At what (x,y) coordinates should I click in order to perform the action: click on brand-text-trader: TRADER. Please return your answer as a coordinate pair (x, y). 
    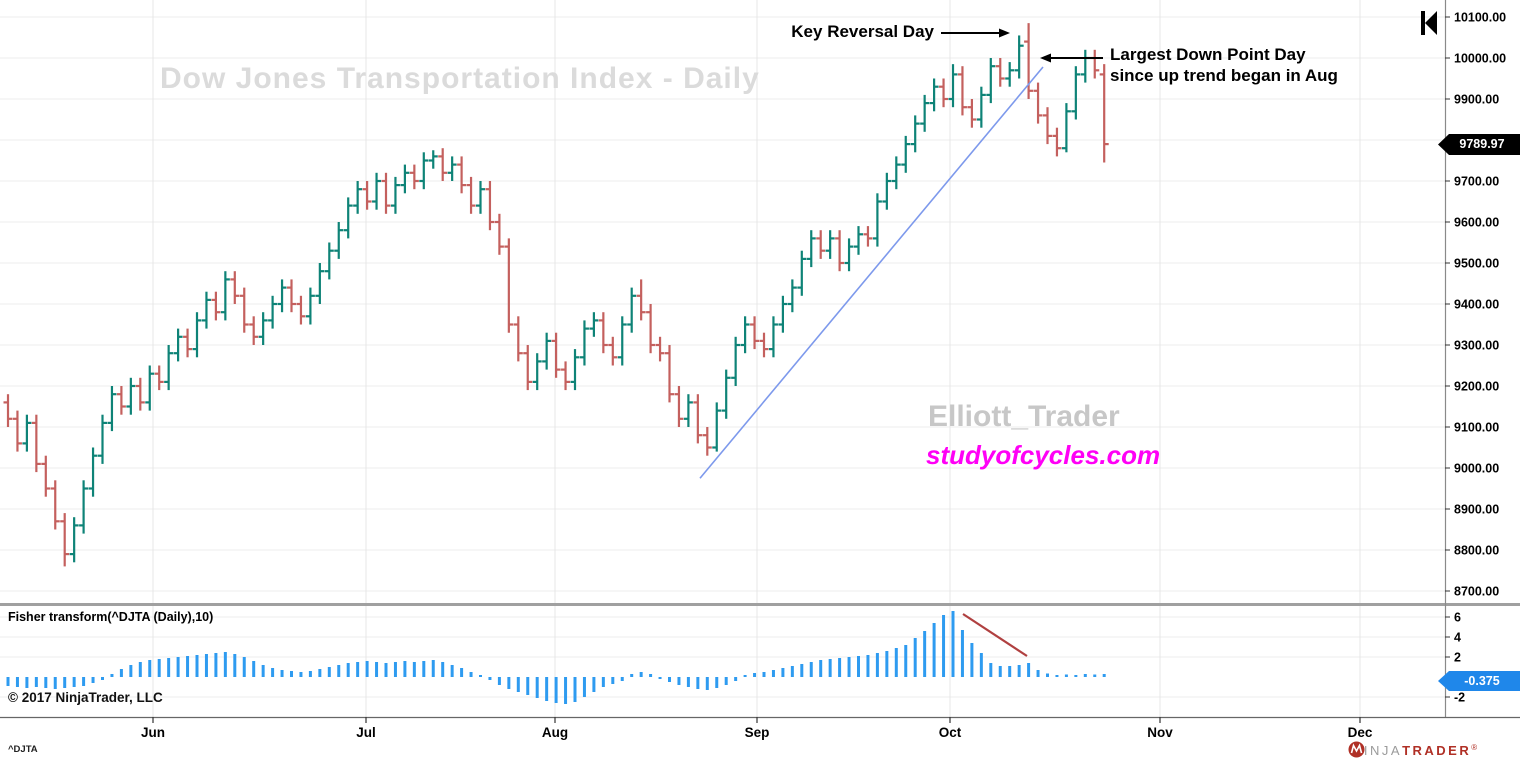
    Looking at the image, I should click on (1437, 750).